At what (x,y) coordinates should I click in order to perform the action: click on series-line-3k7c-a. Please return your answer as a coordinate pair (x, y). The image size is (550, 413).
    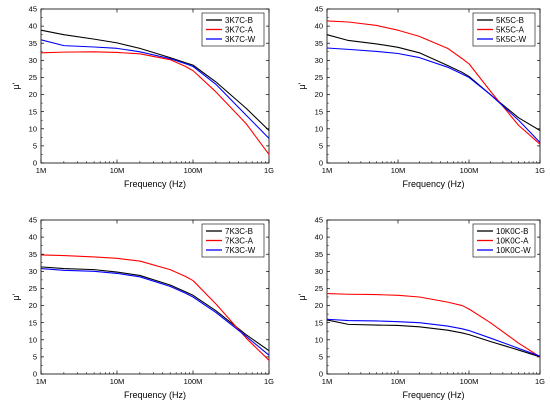
    Looking at the image, I should click on (155, 103).